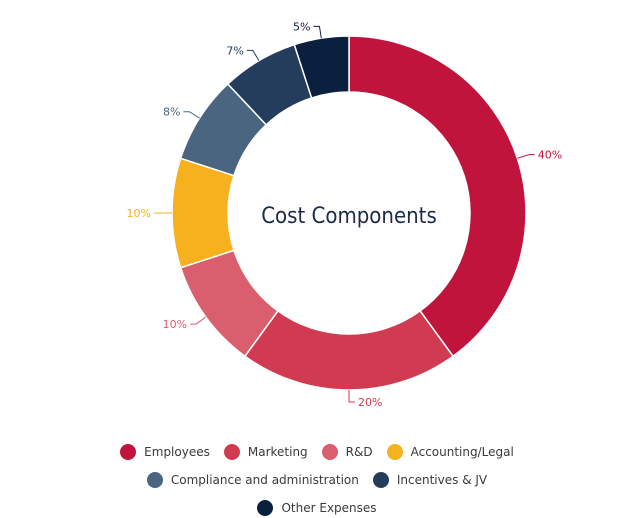 The height and width of the screenshot is (518, 634). What do you see at coordinates (359, 452) in the screenshot?
I see `legend-label: R&D` at bounding box center [359, 452].